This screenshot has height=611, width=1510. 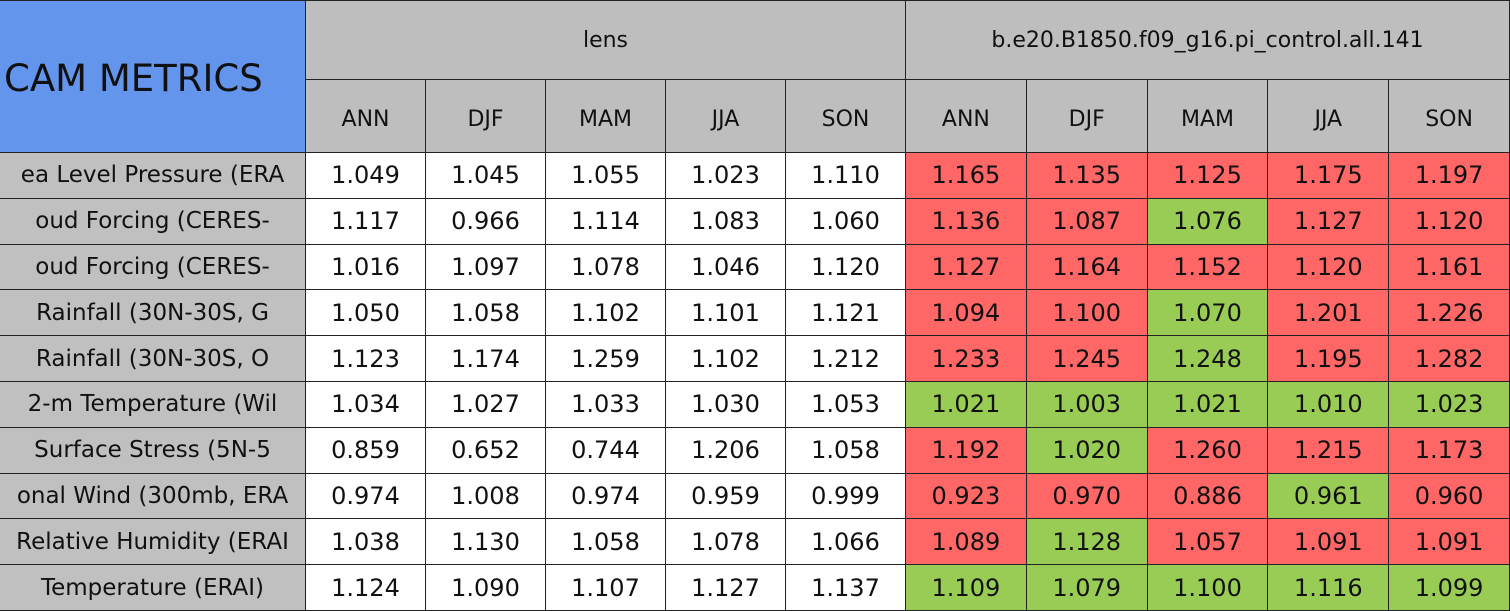 What do you see at coordinates (486, 542) in the screenshot?
I see `data-cell: 1.130` at bounding box center [486, 542].